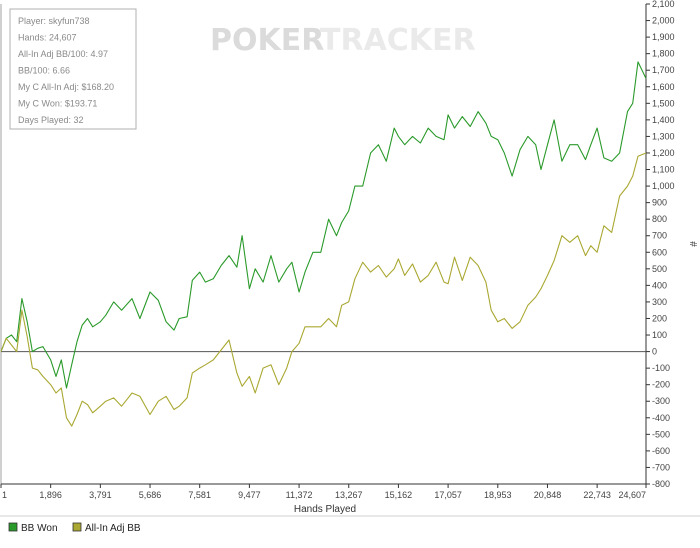 This screenshot has width=700, height=548. Describe the element at coordinates (100, 495) in the screenshot. I see `x-tick-label: 3,791` at that location.